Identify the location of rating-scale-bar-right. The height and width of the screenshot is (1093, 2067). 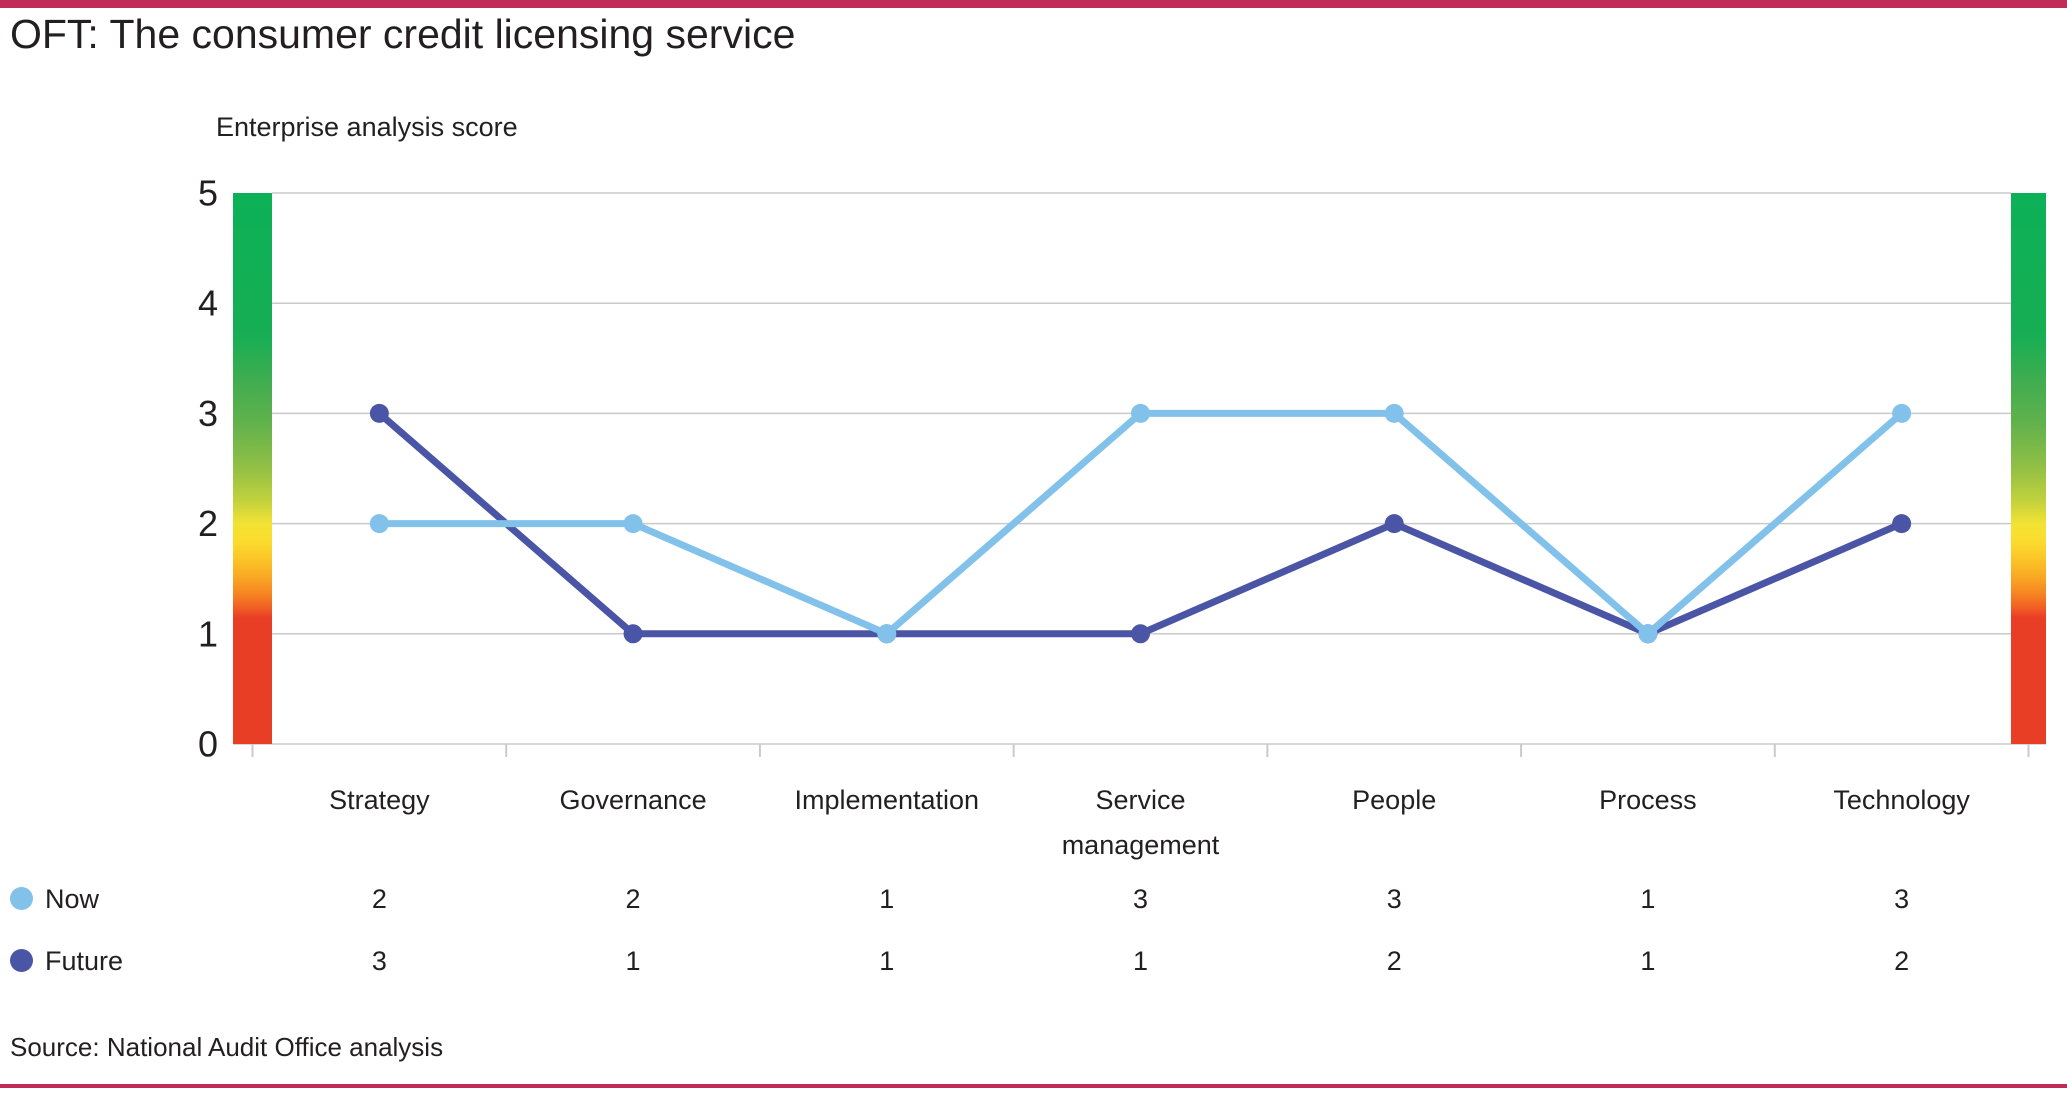
(2028, 468).